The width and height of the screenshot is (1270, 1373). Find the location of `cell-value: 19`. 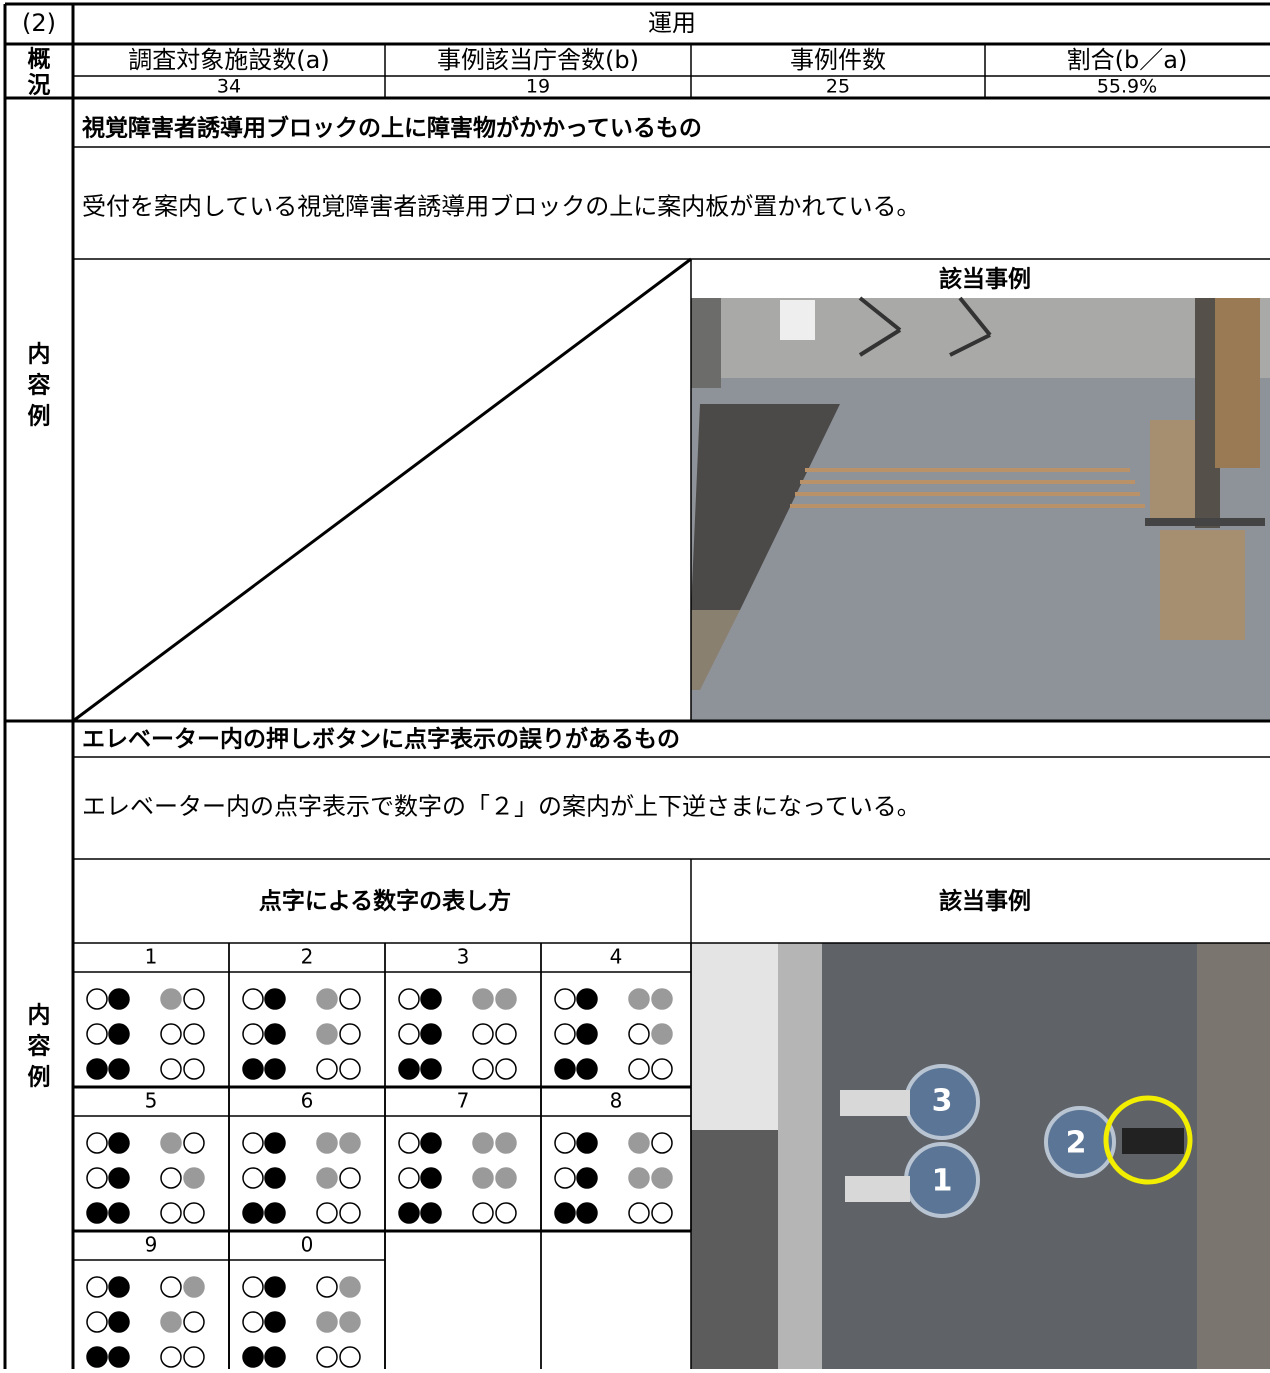

cell-value: 19 is located at coordinates (538, 87).